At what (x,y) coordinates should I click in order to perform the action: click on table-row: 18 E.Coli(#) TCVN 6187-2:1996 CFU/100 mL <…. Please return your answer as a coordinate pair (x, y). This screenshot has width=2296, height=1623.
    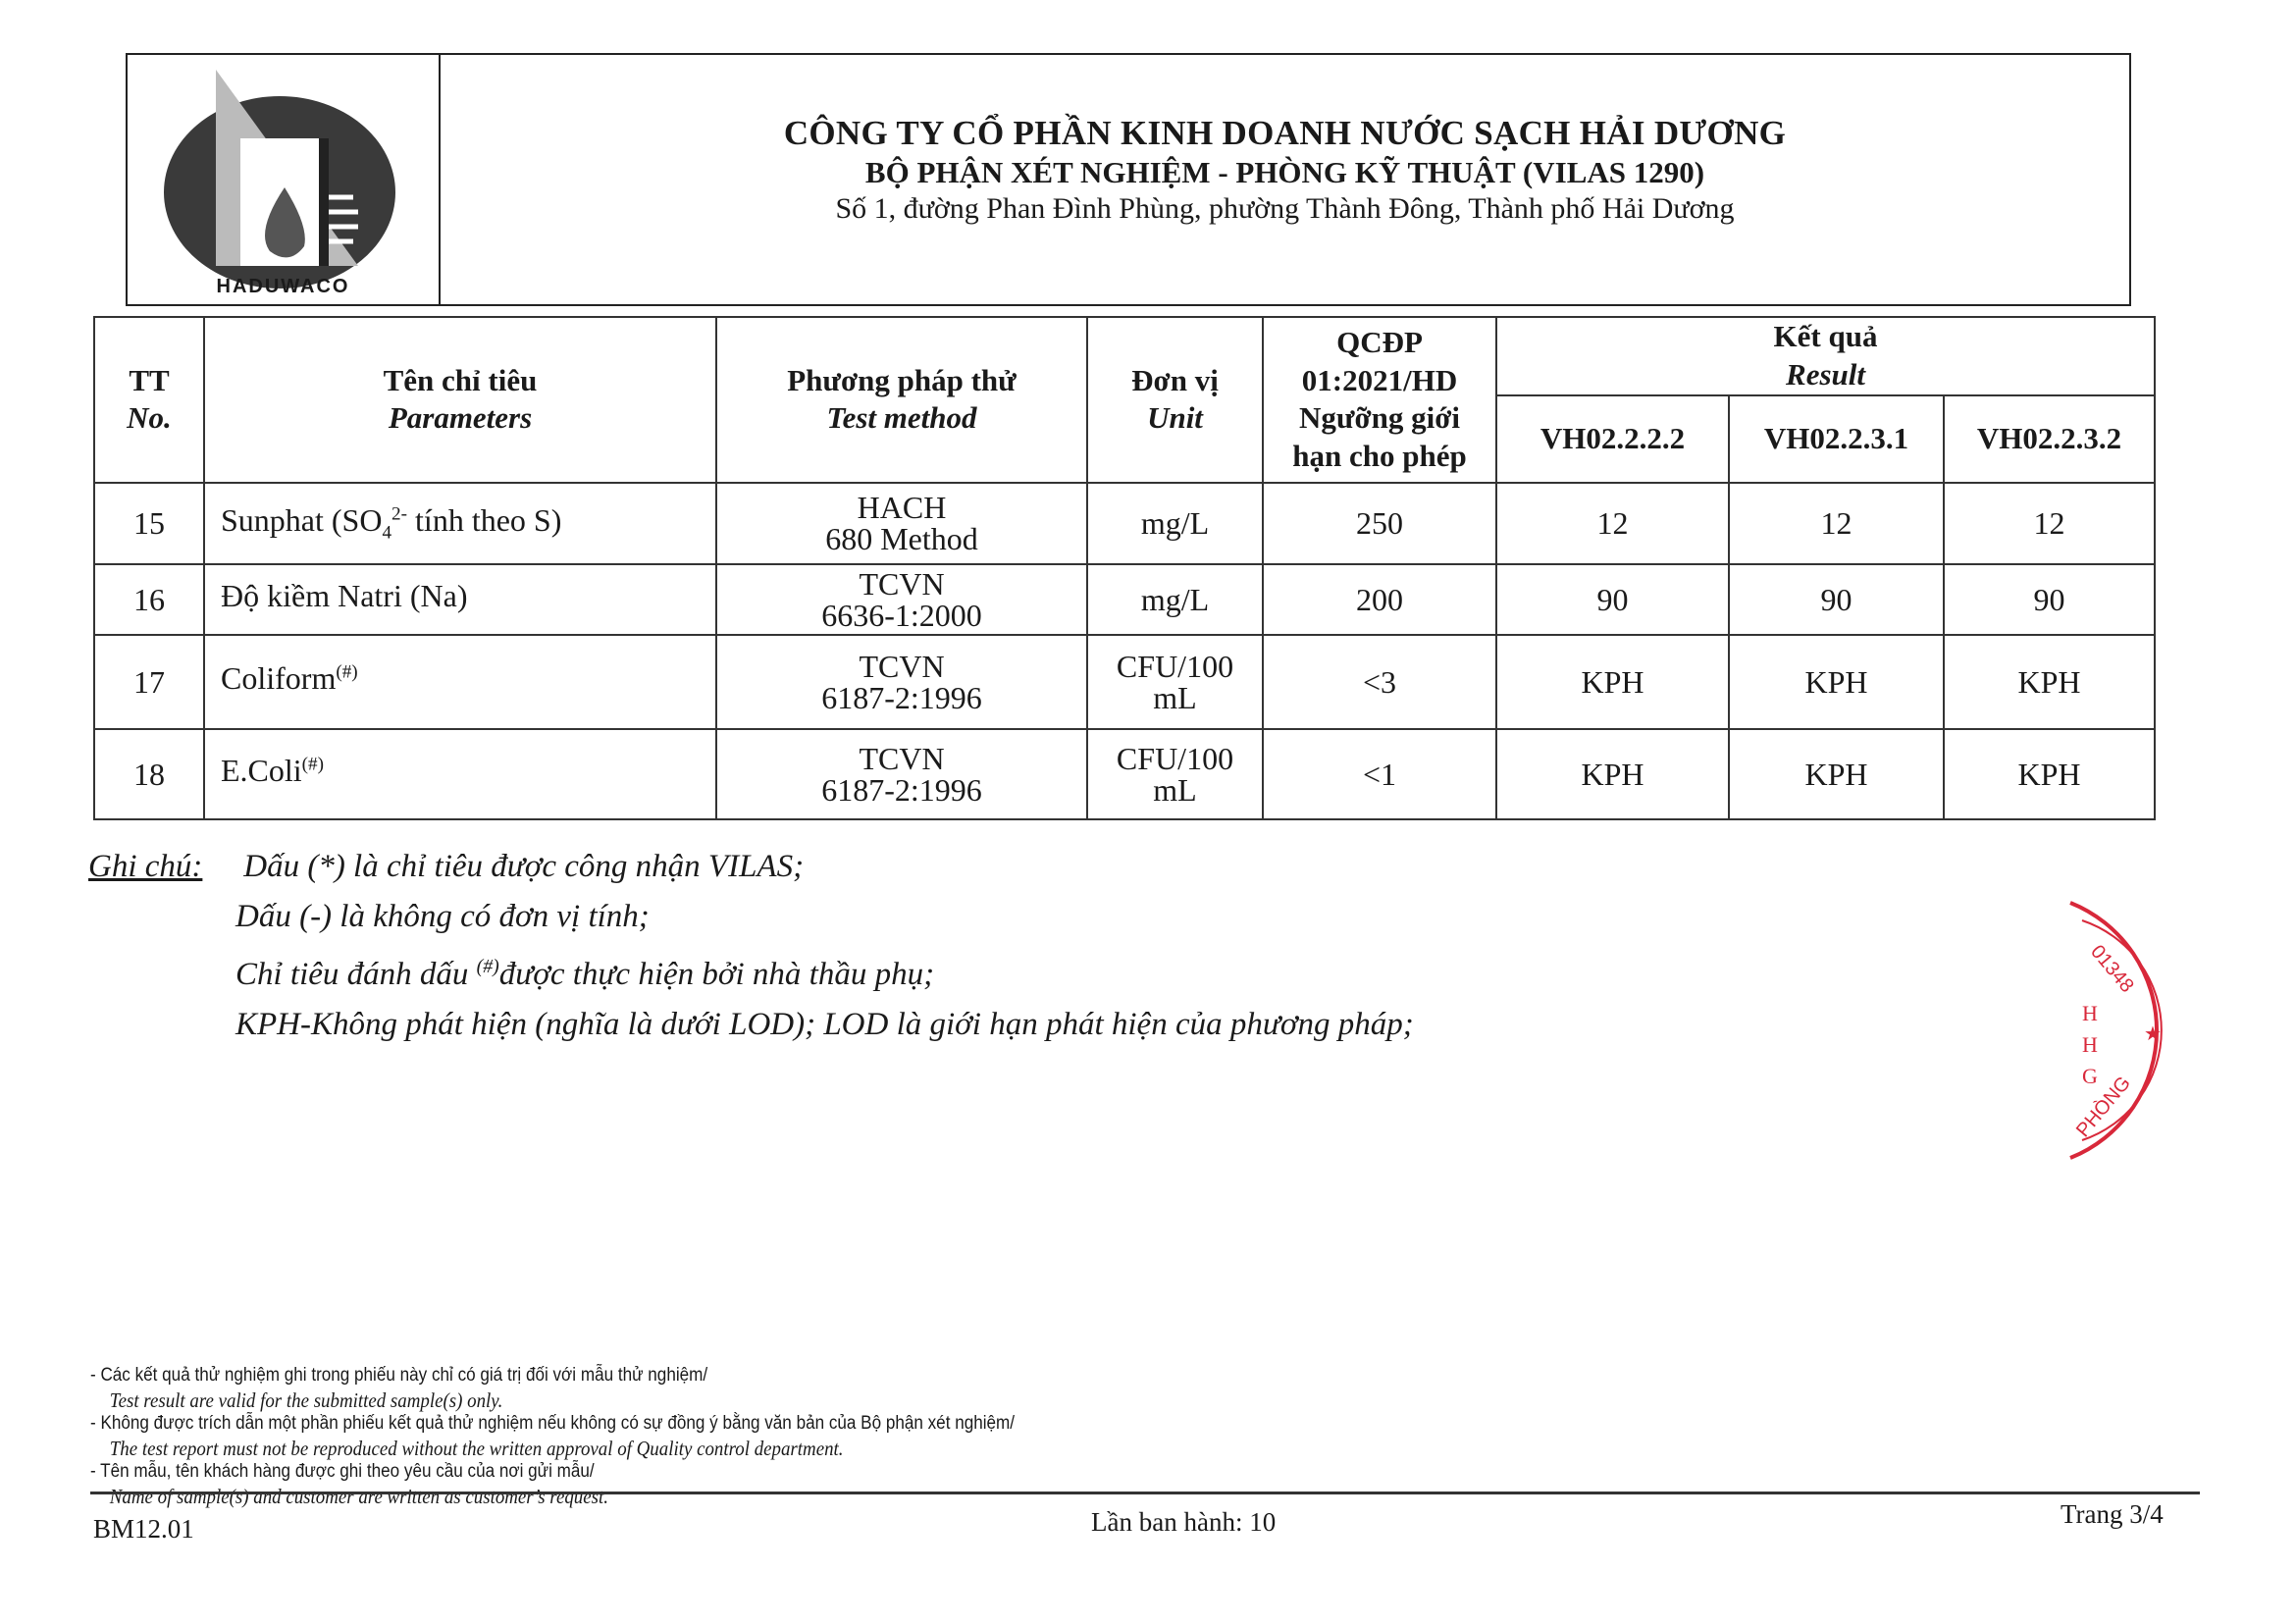
    Looking at the image, I should click on (1125, 773).